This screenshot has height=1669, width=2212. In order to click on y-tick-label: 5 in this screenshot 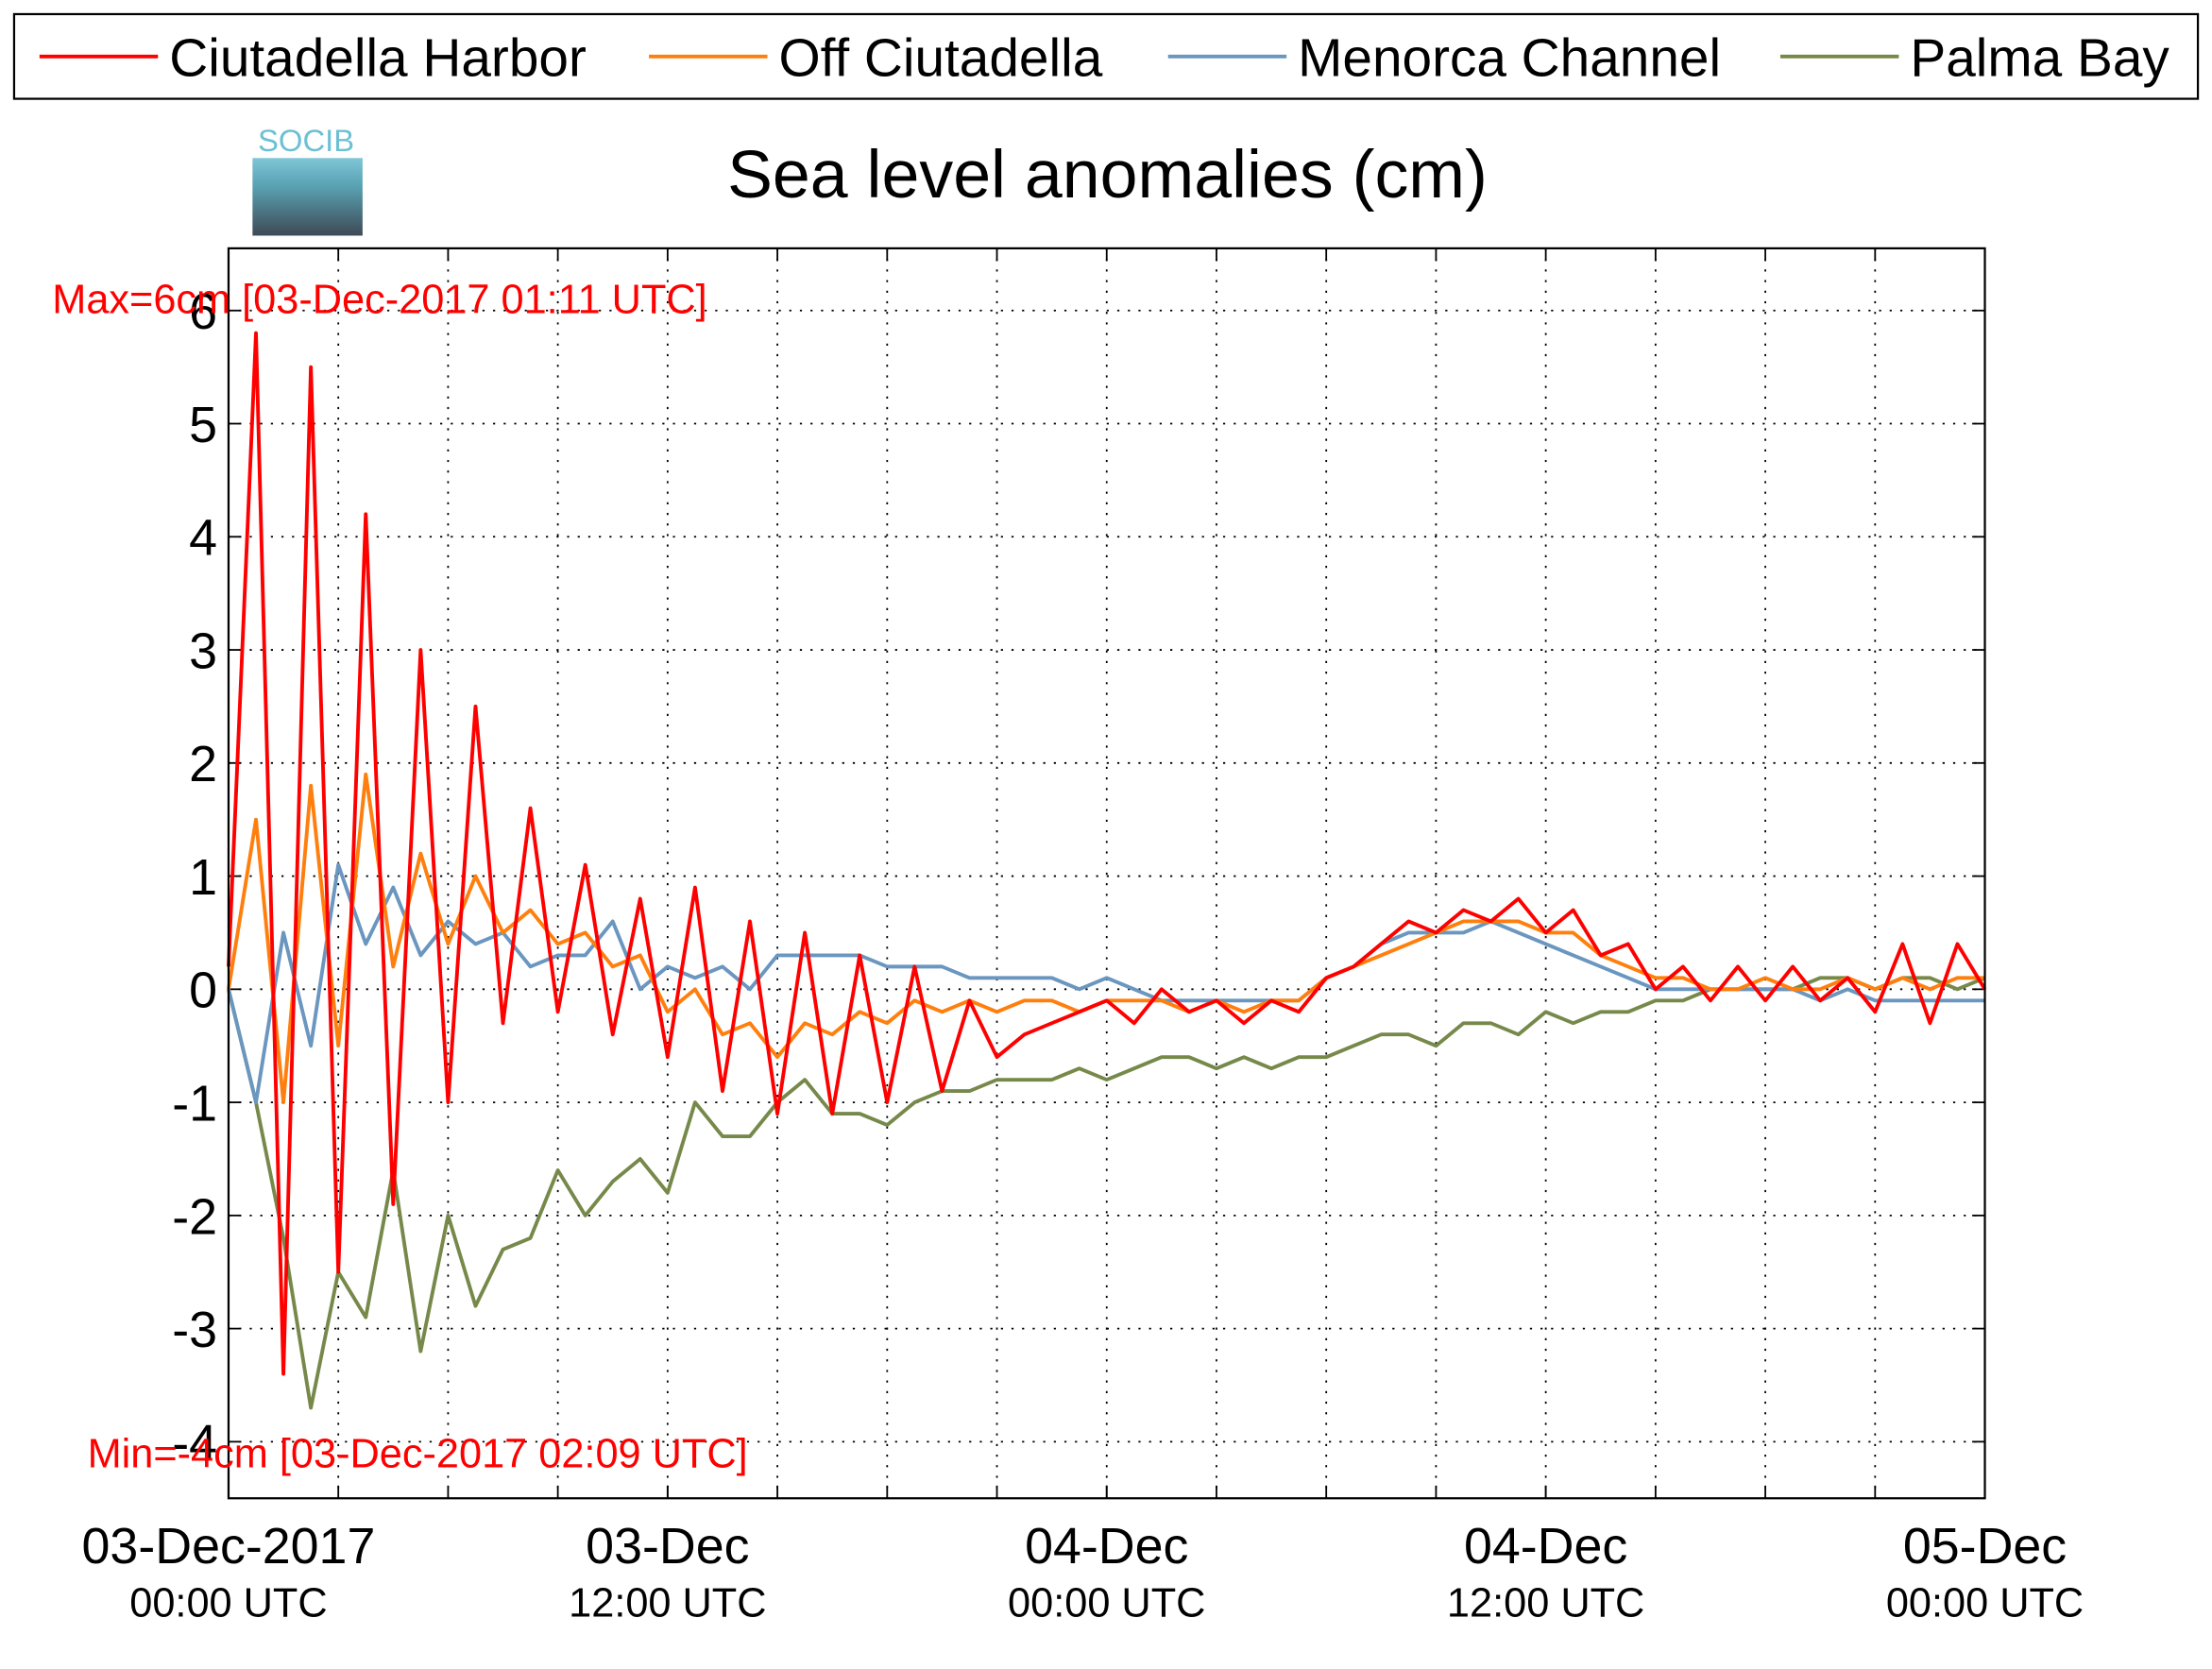, I will do `click(203, 425)`.